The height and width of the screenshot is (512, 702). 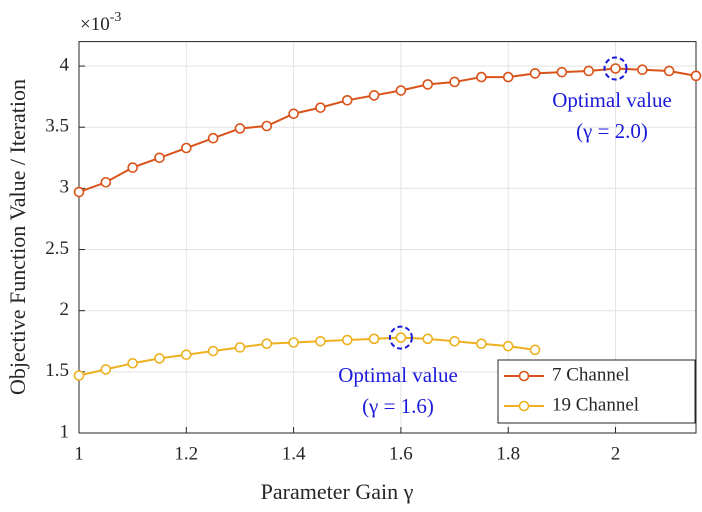 I want to click on x-axis-label: Parameter Gain γ, so click(x=337, y=491).